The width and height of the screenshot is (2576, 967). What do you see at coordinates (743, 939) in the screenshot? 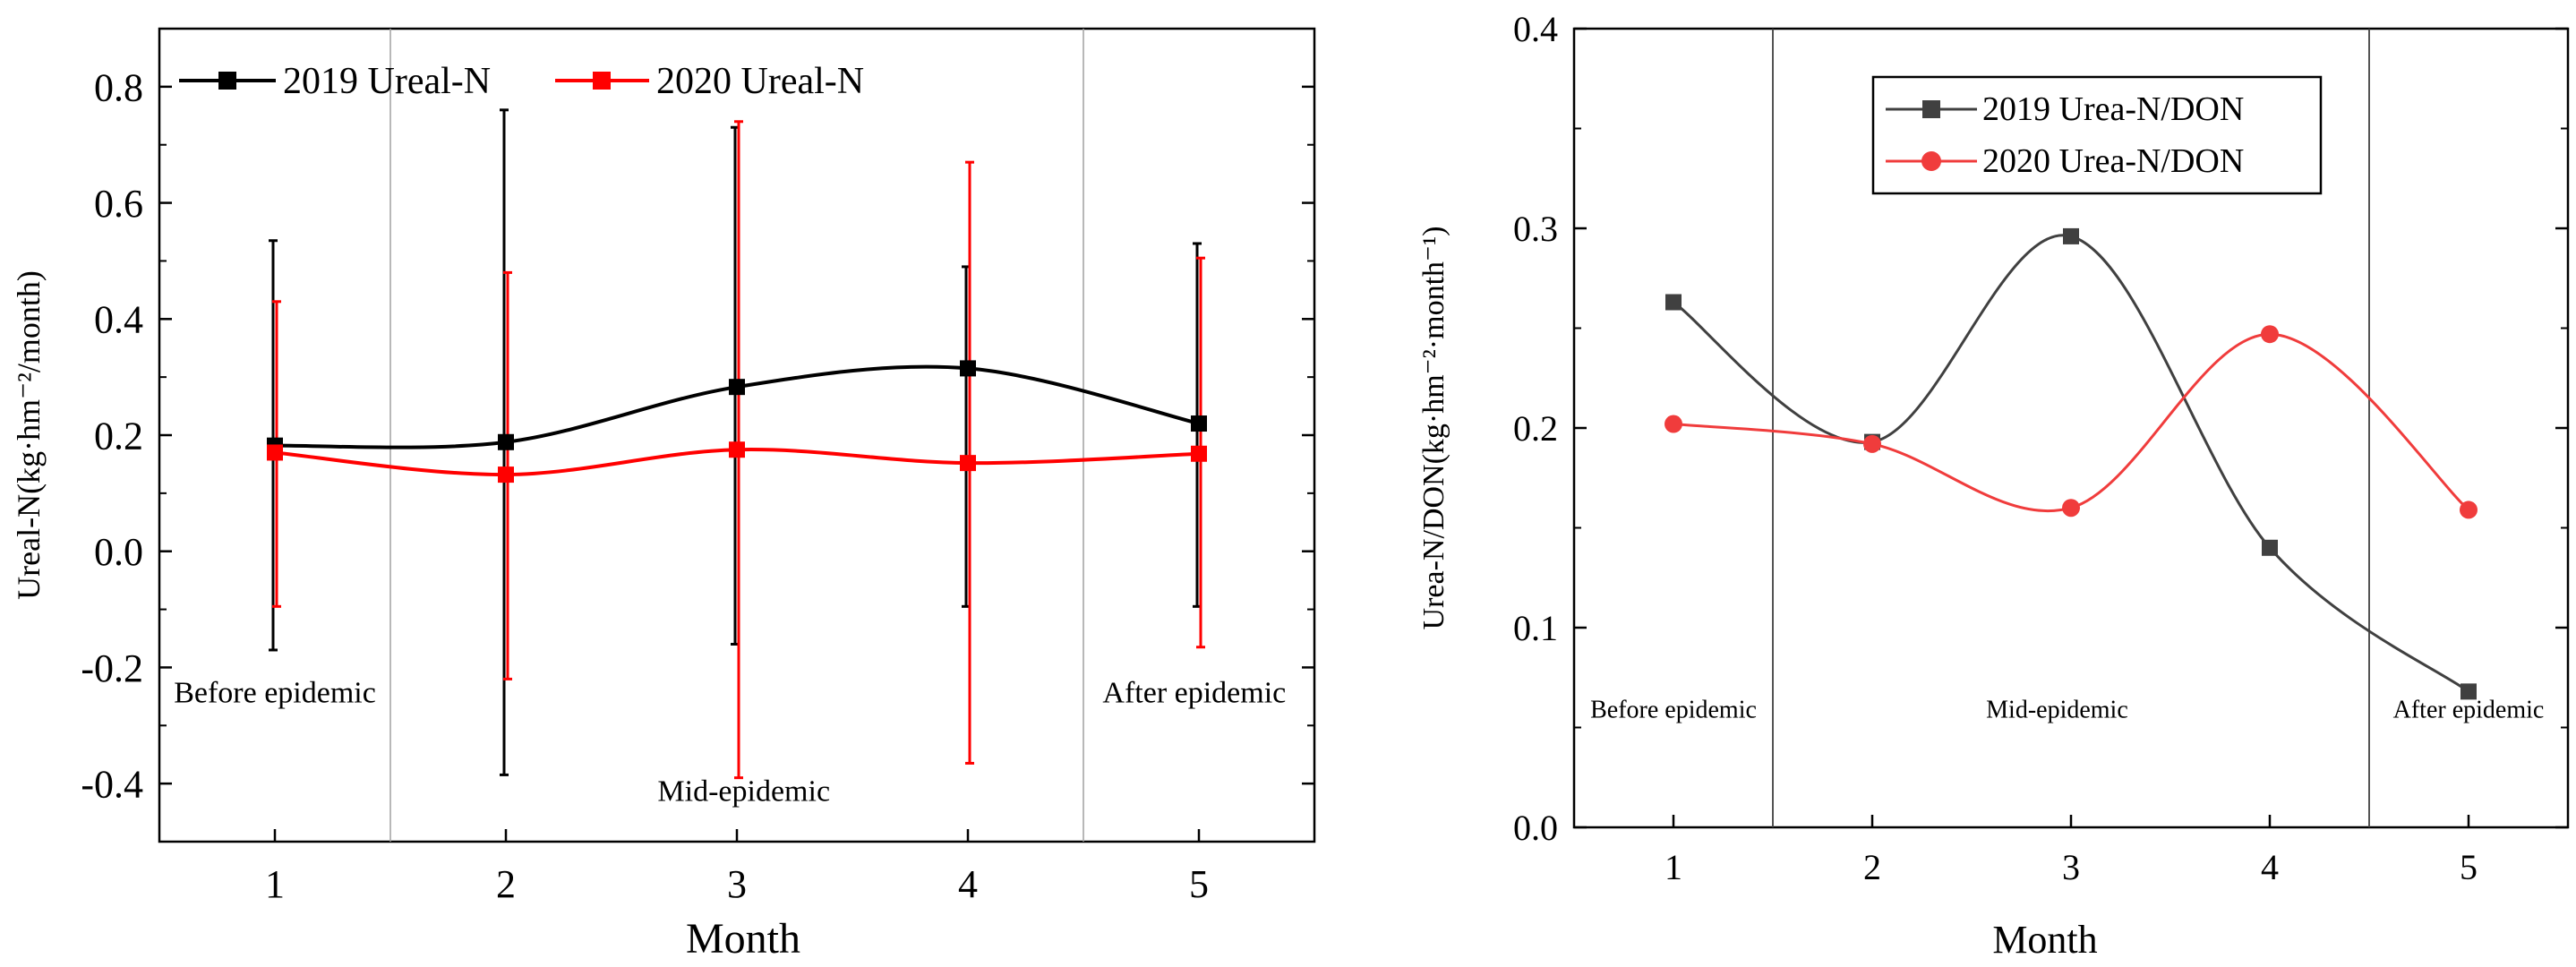
I see `x-axis-label-left: Month` at bounding box center [743, 939].